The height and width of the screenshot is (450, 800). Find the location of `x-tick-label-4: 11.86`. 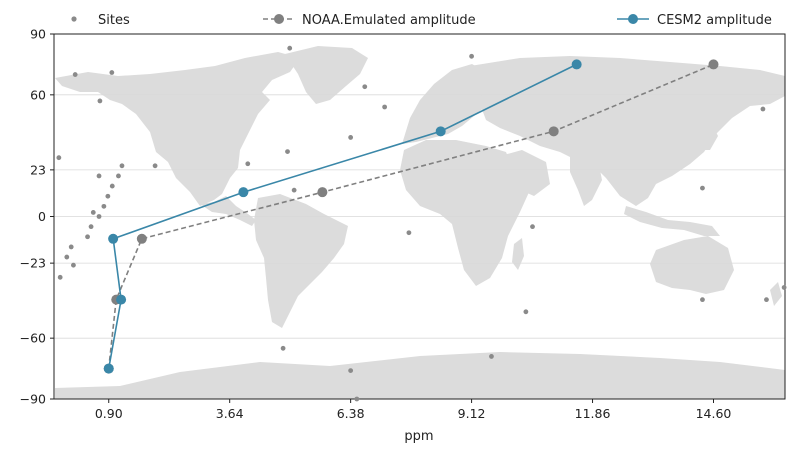

x-tick-label-4: 11.86 is located at coordinates (593, 413).